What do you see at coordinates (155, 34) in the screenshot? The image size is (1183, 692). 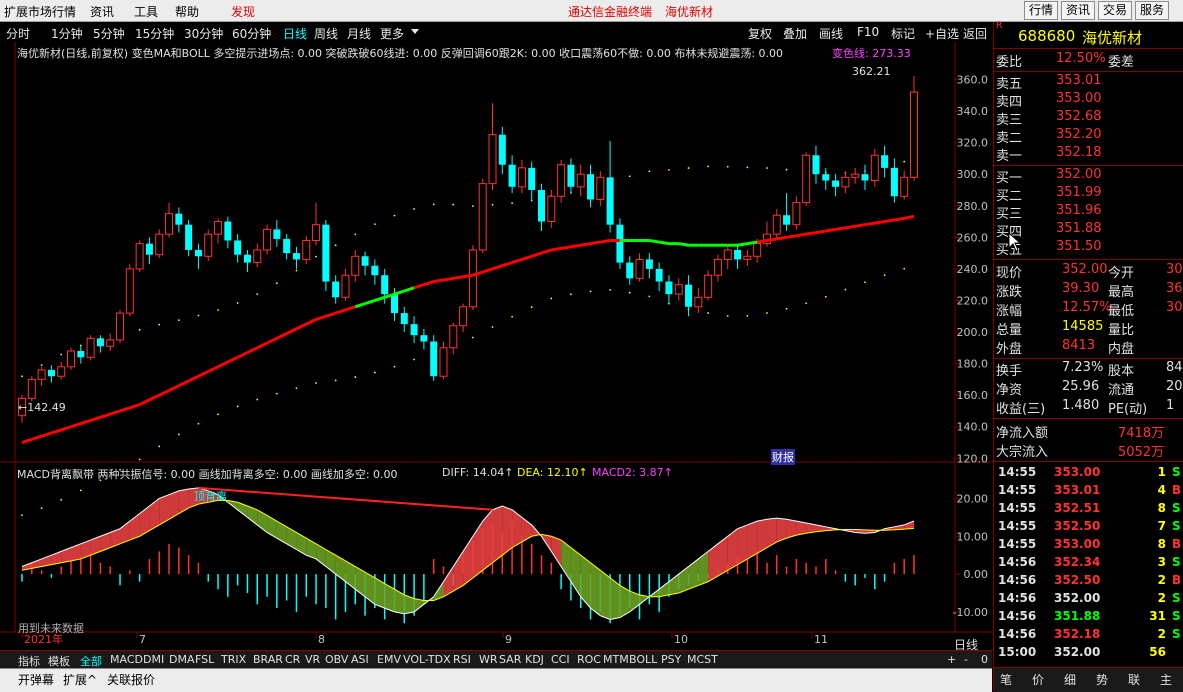 I see `period-tab-15min: 15分钟` at bounding box center [155, 34].